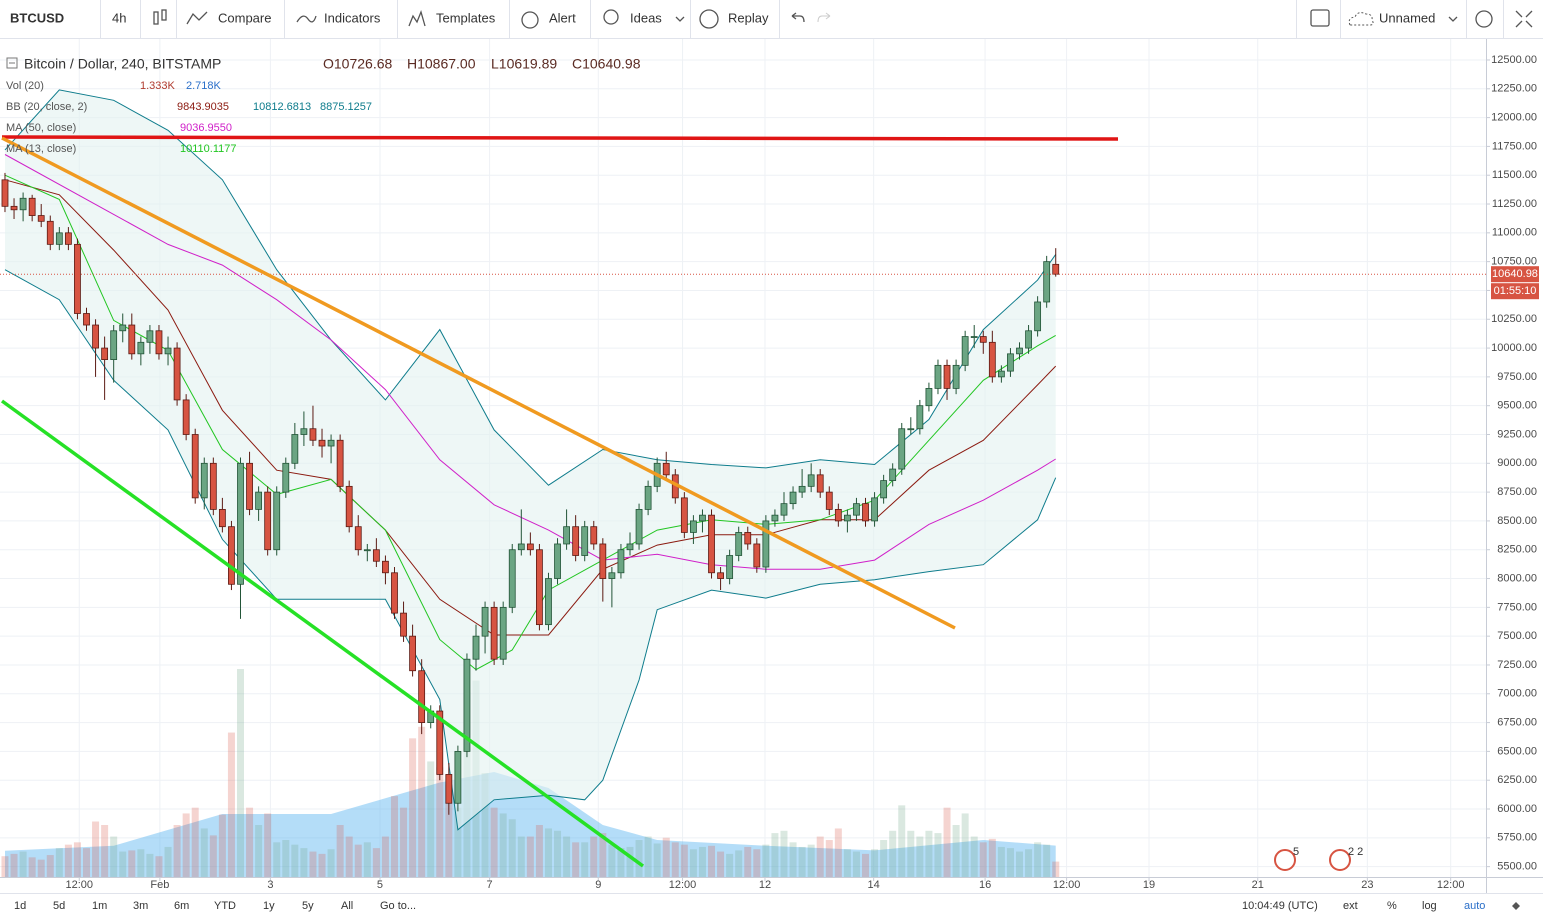  What do you see at coordinates (41, 128) in the screenshot?
I see `study-name: MA (50, close)` at bounding box center [41, 128].